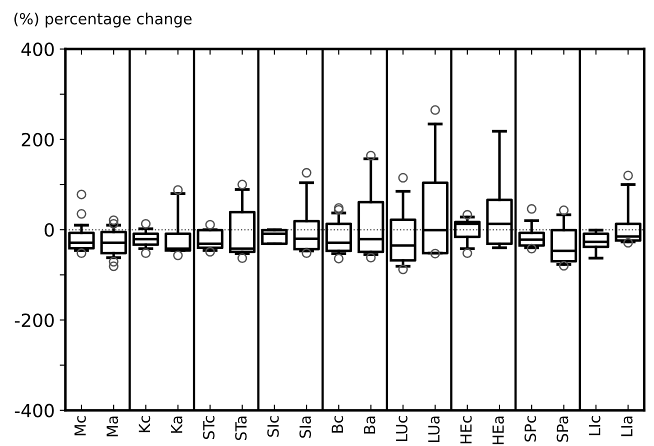 This screenshot has height=446, width=654. I want to click on x-tick-label: Ma, so click(112, 426).